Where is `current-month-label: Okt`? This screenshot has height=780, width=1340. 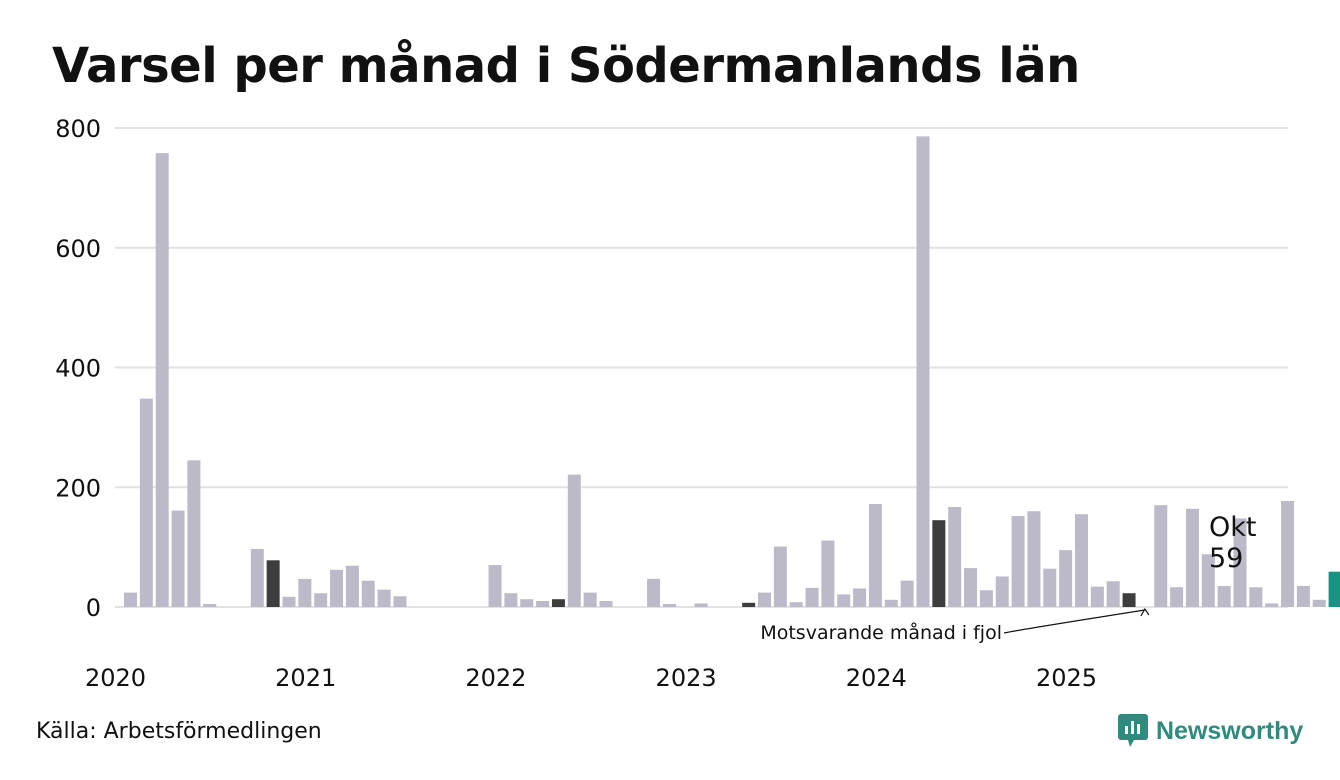 current-month-label: Okt is located at coordinates (1232, 527).